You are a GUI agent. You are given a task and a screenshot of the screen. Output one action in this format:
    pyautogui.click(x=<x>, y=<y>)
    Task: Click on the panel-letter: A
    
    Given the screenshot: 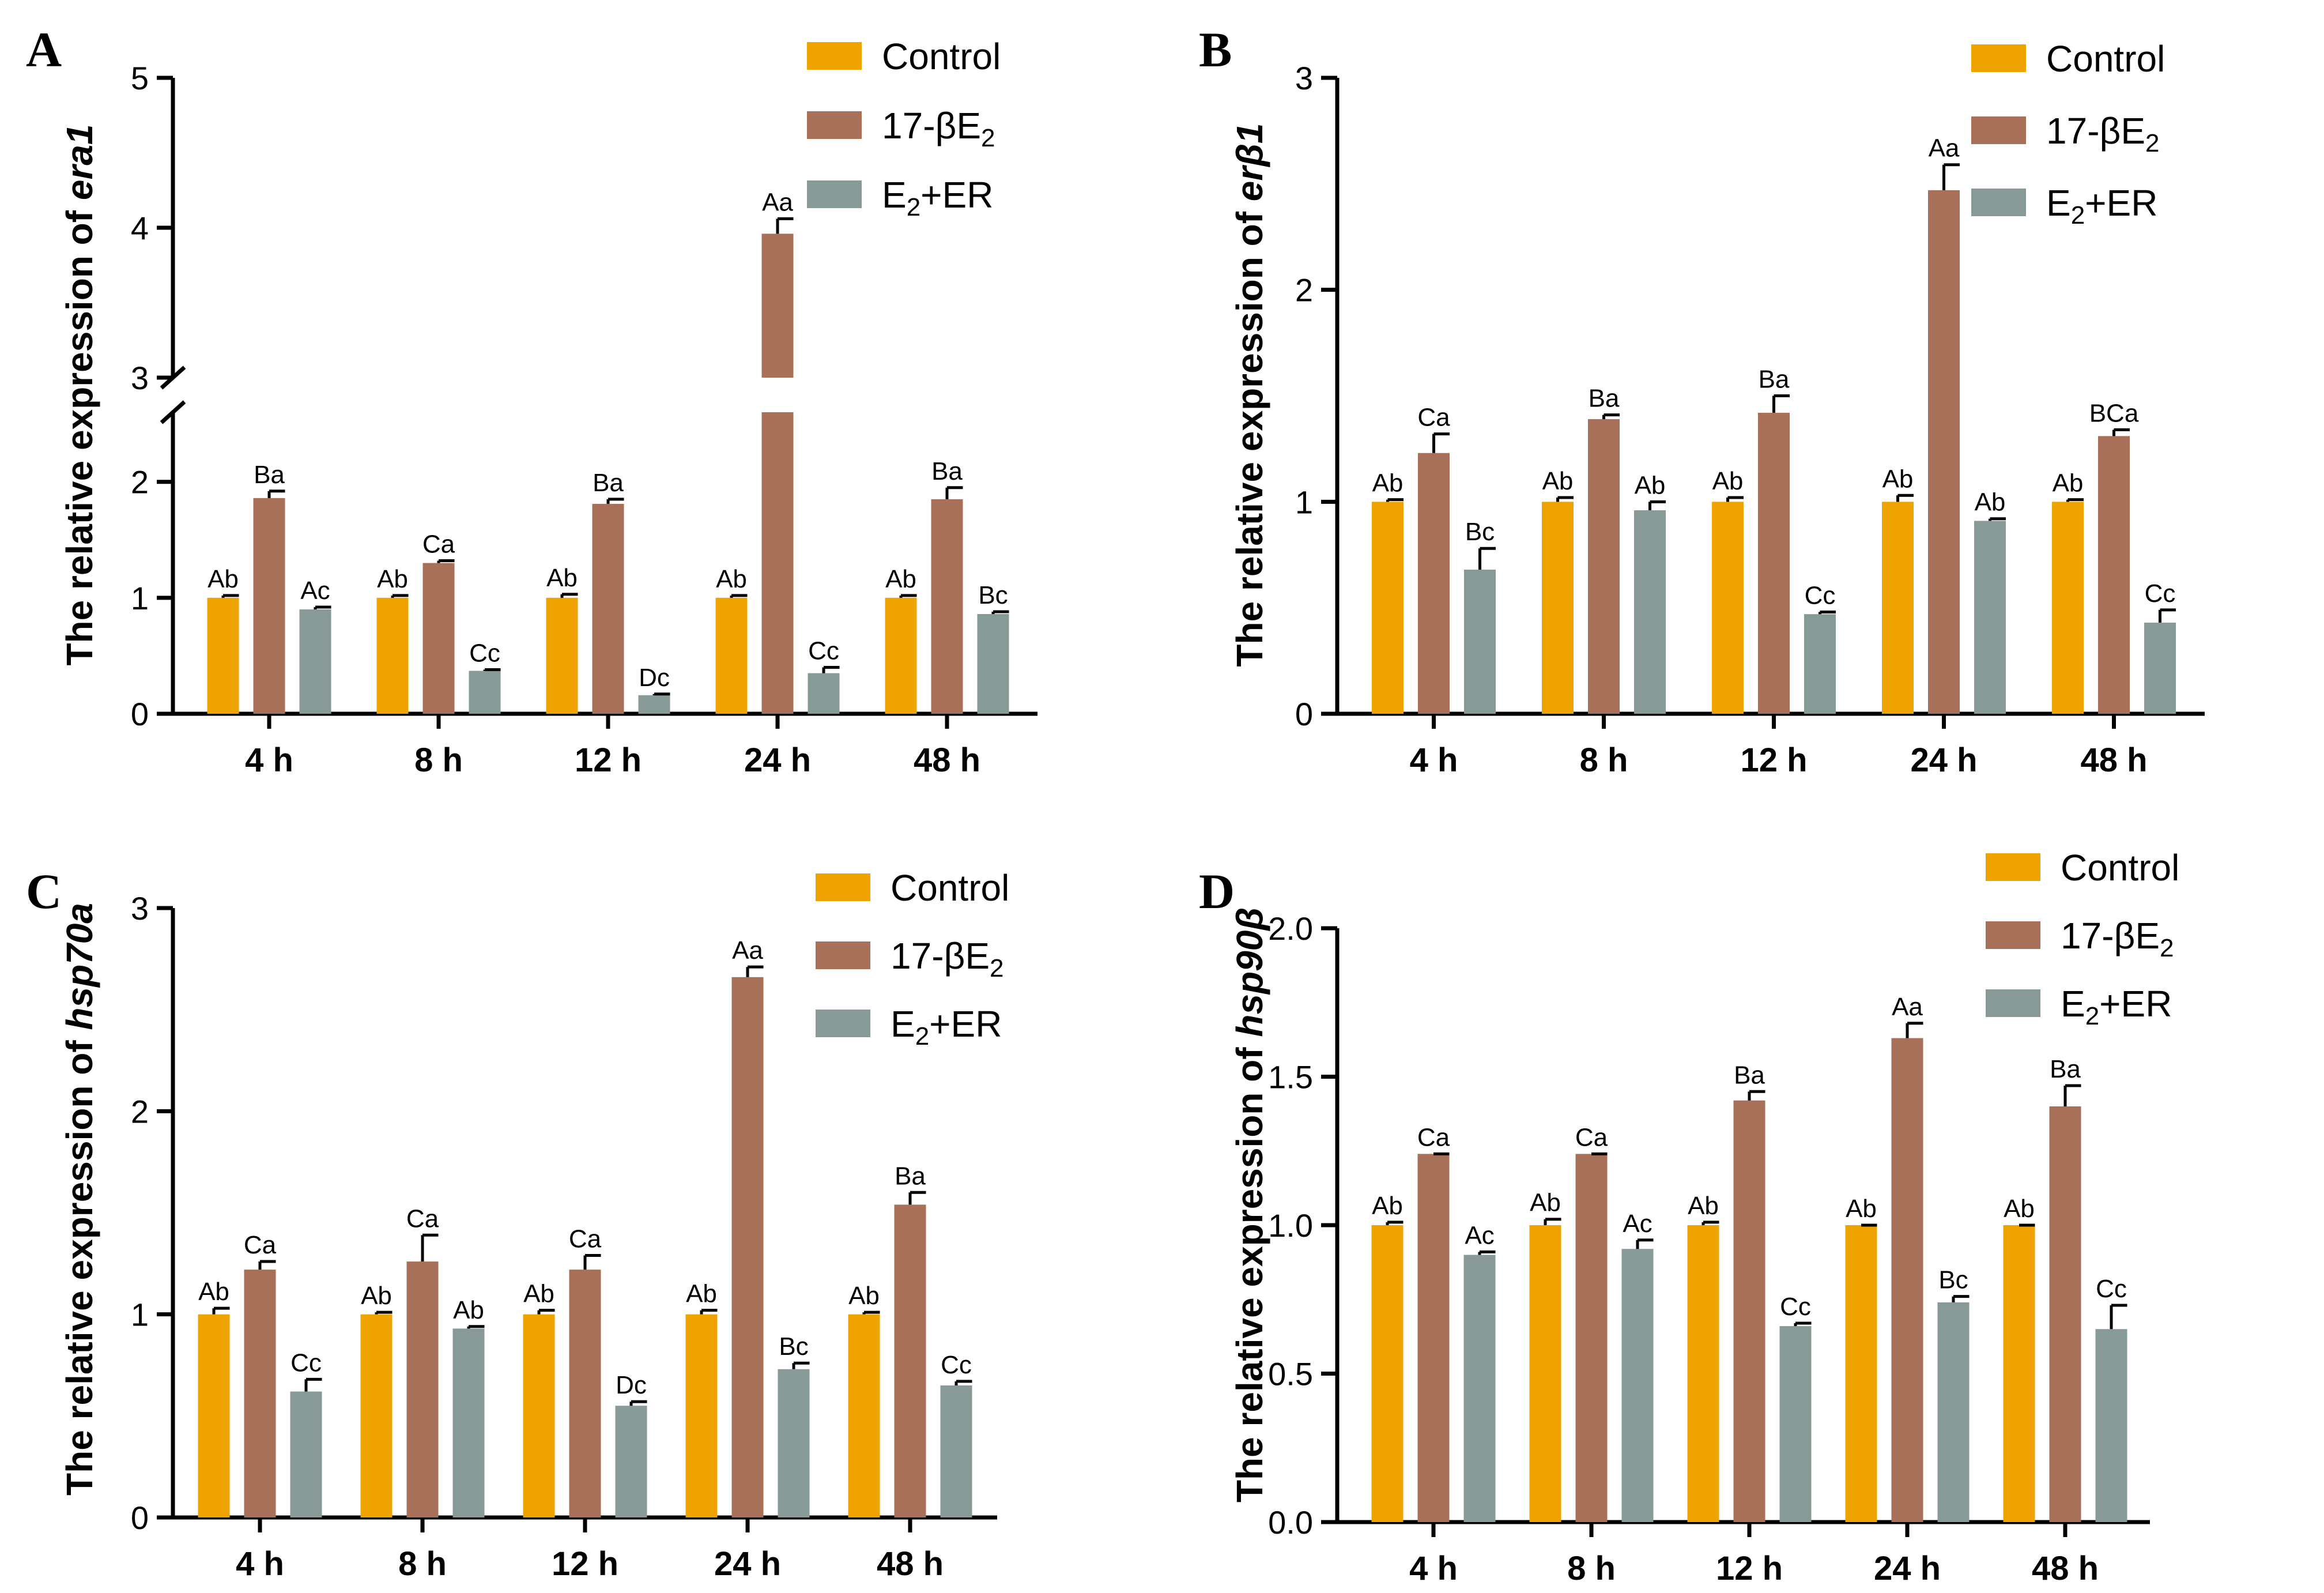 What is the action you would take?
    pyautogui.click(x=44, y=49)
    